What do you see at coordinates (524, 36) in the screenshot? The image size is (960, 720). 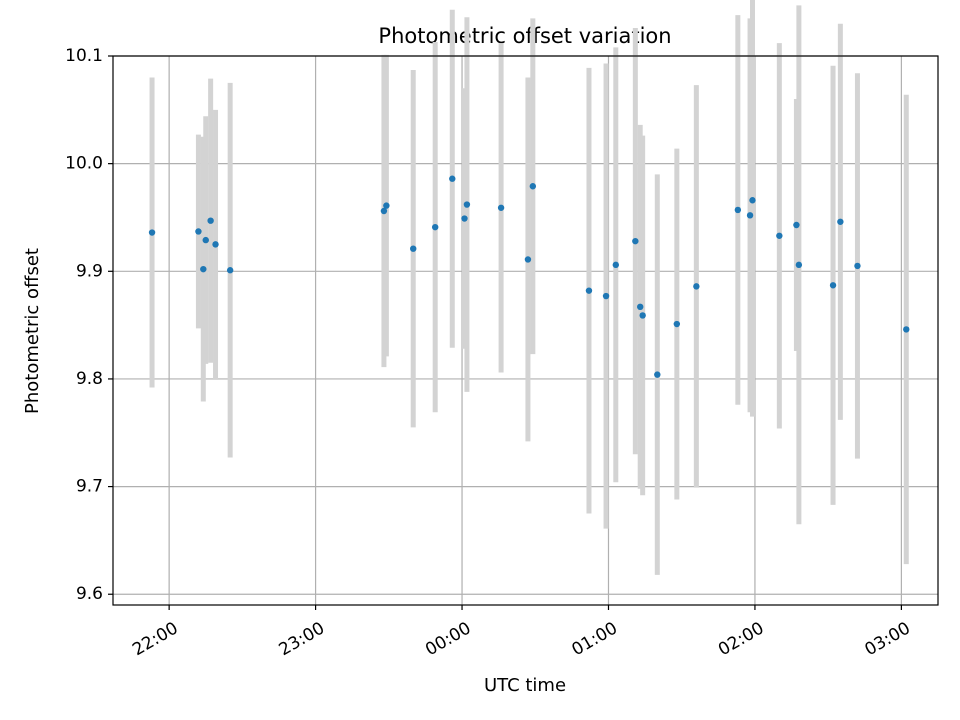 I see `chart-title: Photometric offset variation` at bounding box center [524, 36].